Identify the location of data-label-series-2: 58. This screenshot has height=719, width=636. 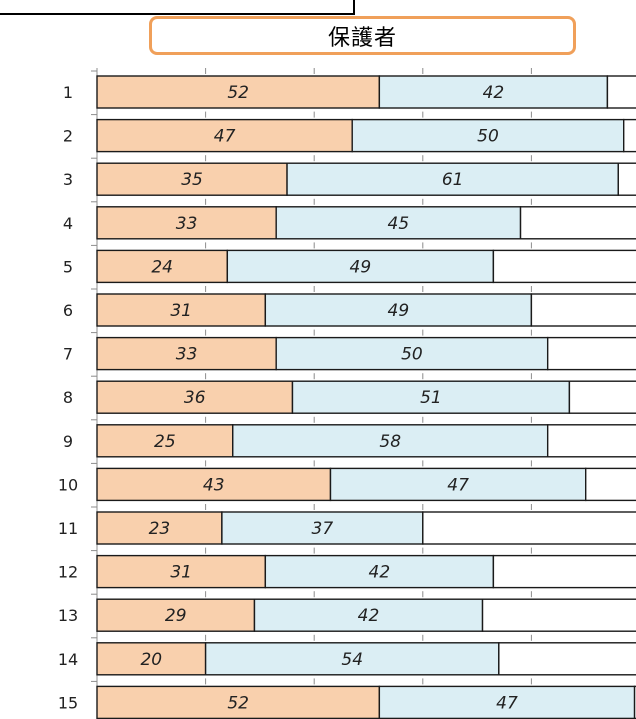
(390, 442).